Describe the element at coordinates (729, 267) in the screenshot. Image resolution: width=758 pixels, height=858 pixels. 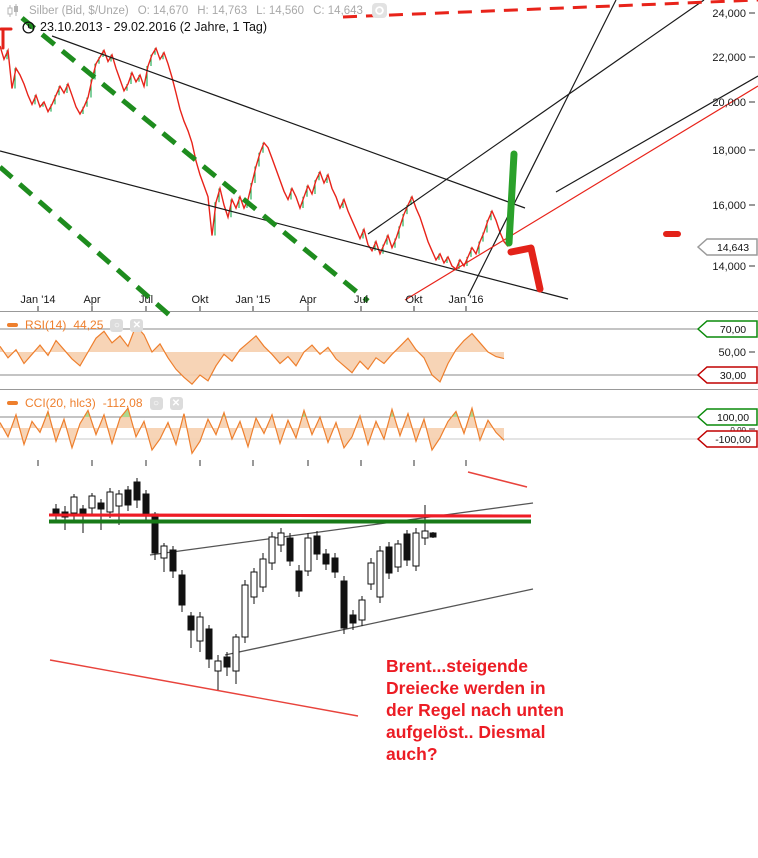
I see `y-axis-label: 14,000` at that location.